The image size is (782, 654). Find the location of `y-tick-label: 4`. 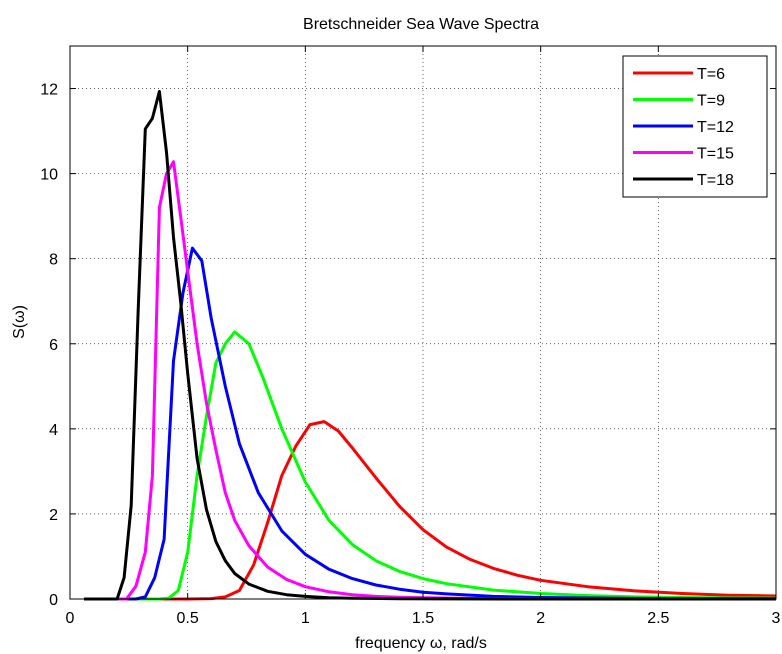

y-tick-label: 4 is located at coordinates (53, 430).